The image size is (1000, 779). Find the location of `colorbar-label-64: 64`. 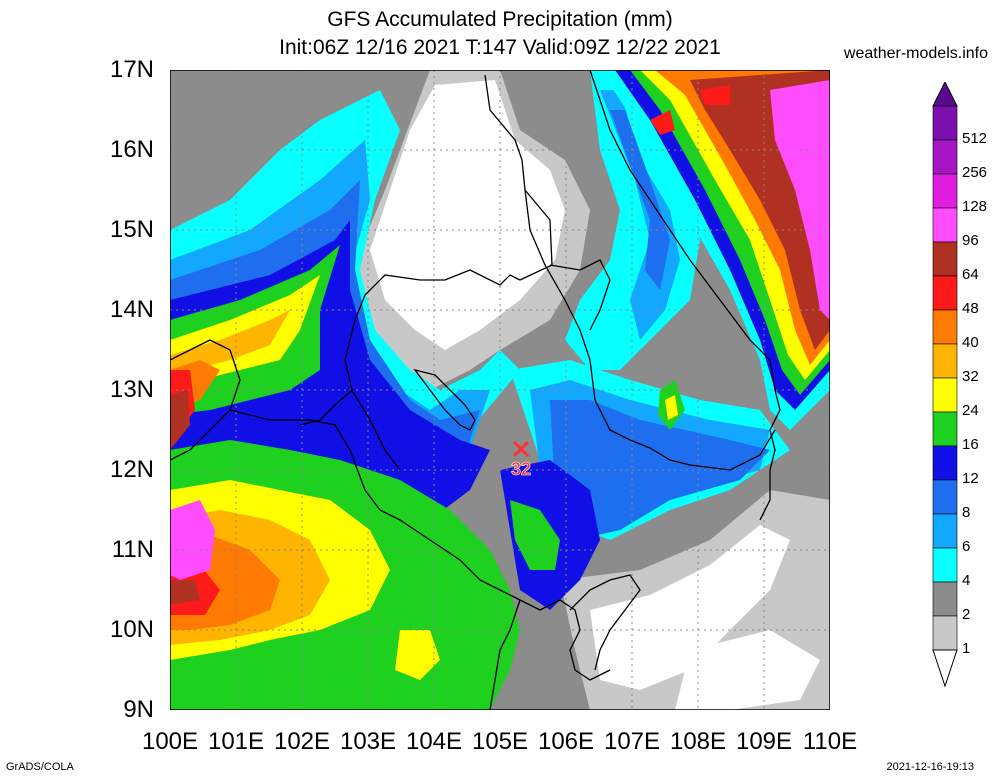

colorbar-label-64: 64 is located at coordinates (970, 274).